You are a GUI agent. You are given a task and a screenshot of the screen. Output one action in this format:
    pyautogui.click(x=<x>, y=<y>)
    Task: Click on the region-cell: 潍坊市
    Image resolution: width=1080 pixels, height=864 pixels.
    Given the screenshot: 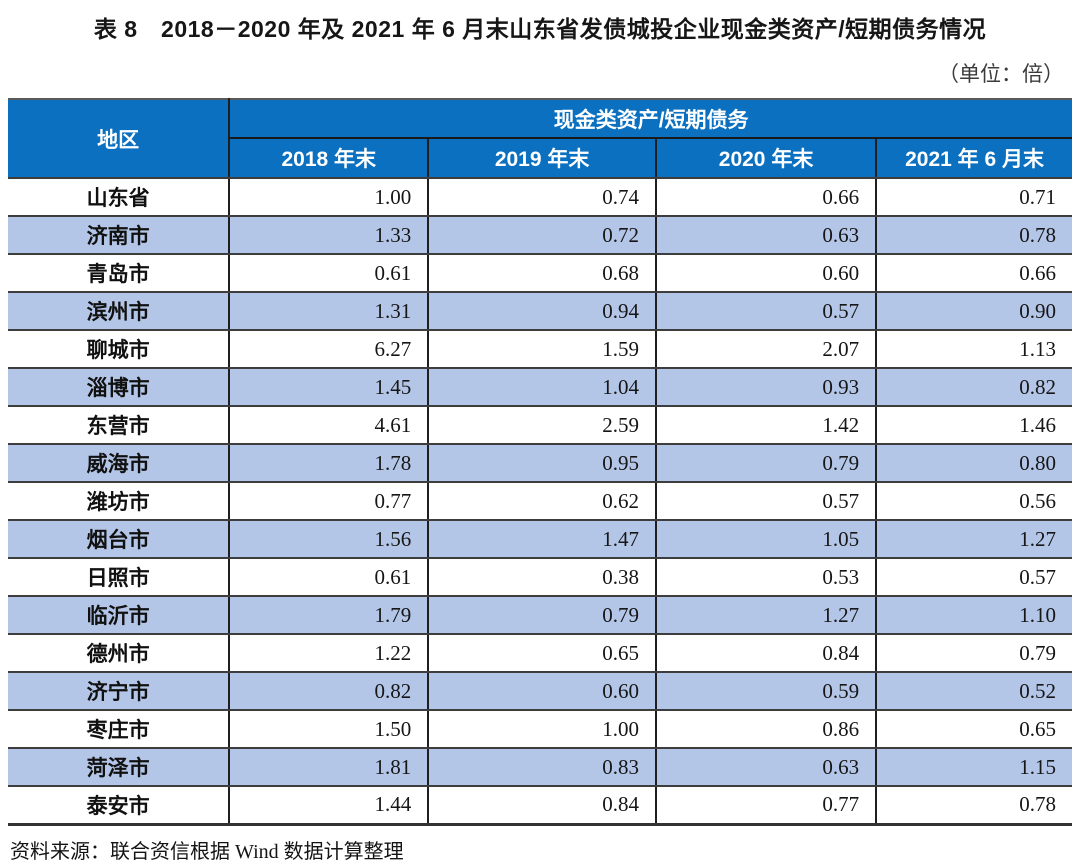 What is the action you would take?
    pyautogui.click(x=119, y=501)
    